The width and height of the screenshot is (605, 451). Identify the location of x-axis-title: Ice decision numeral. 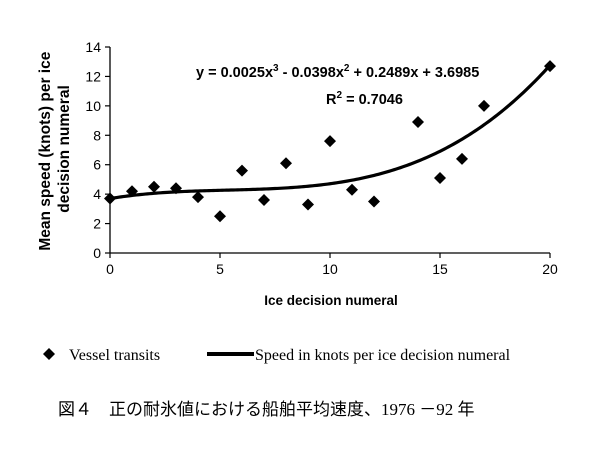
(331, 300).